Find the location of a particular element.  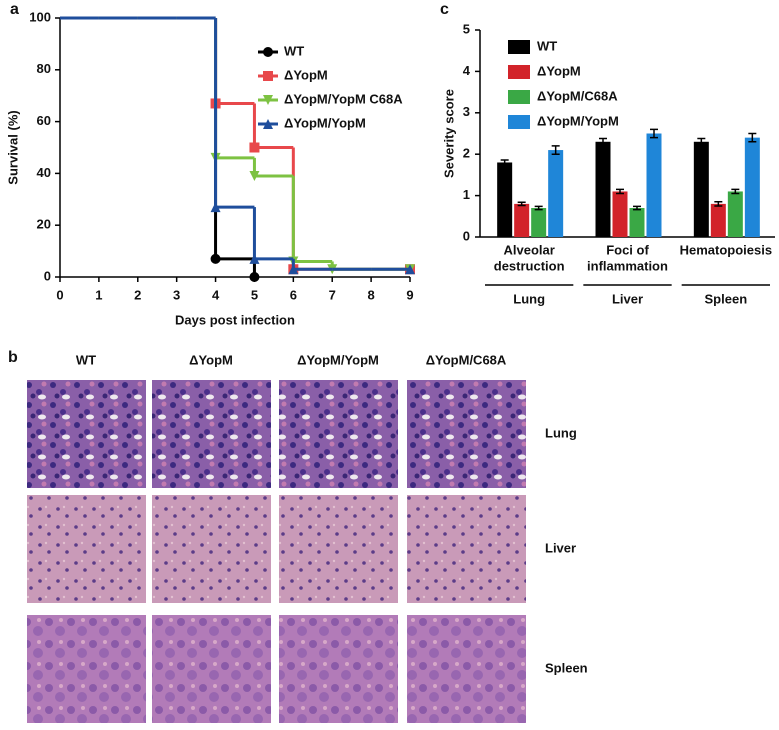

x-tick-label: destruction is located at coordinates (529, 265).